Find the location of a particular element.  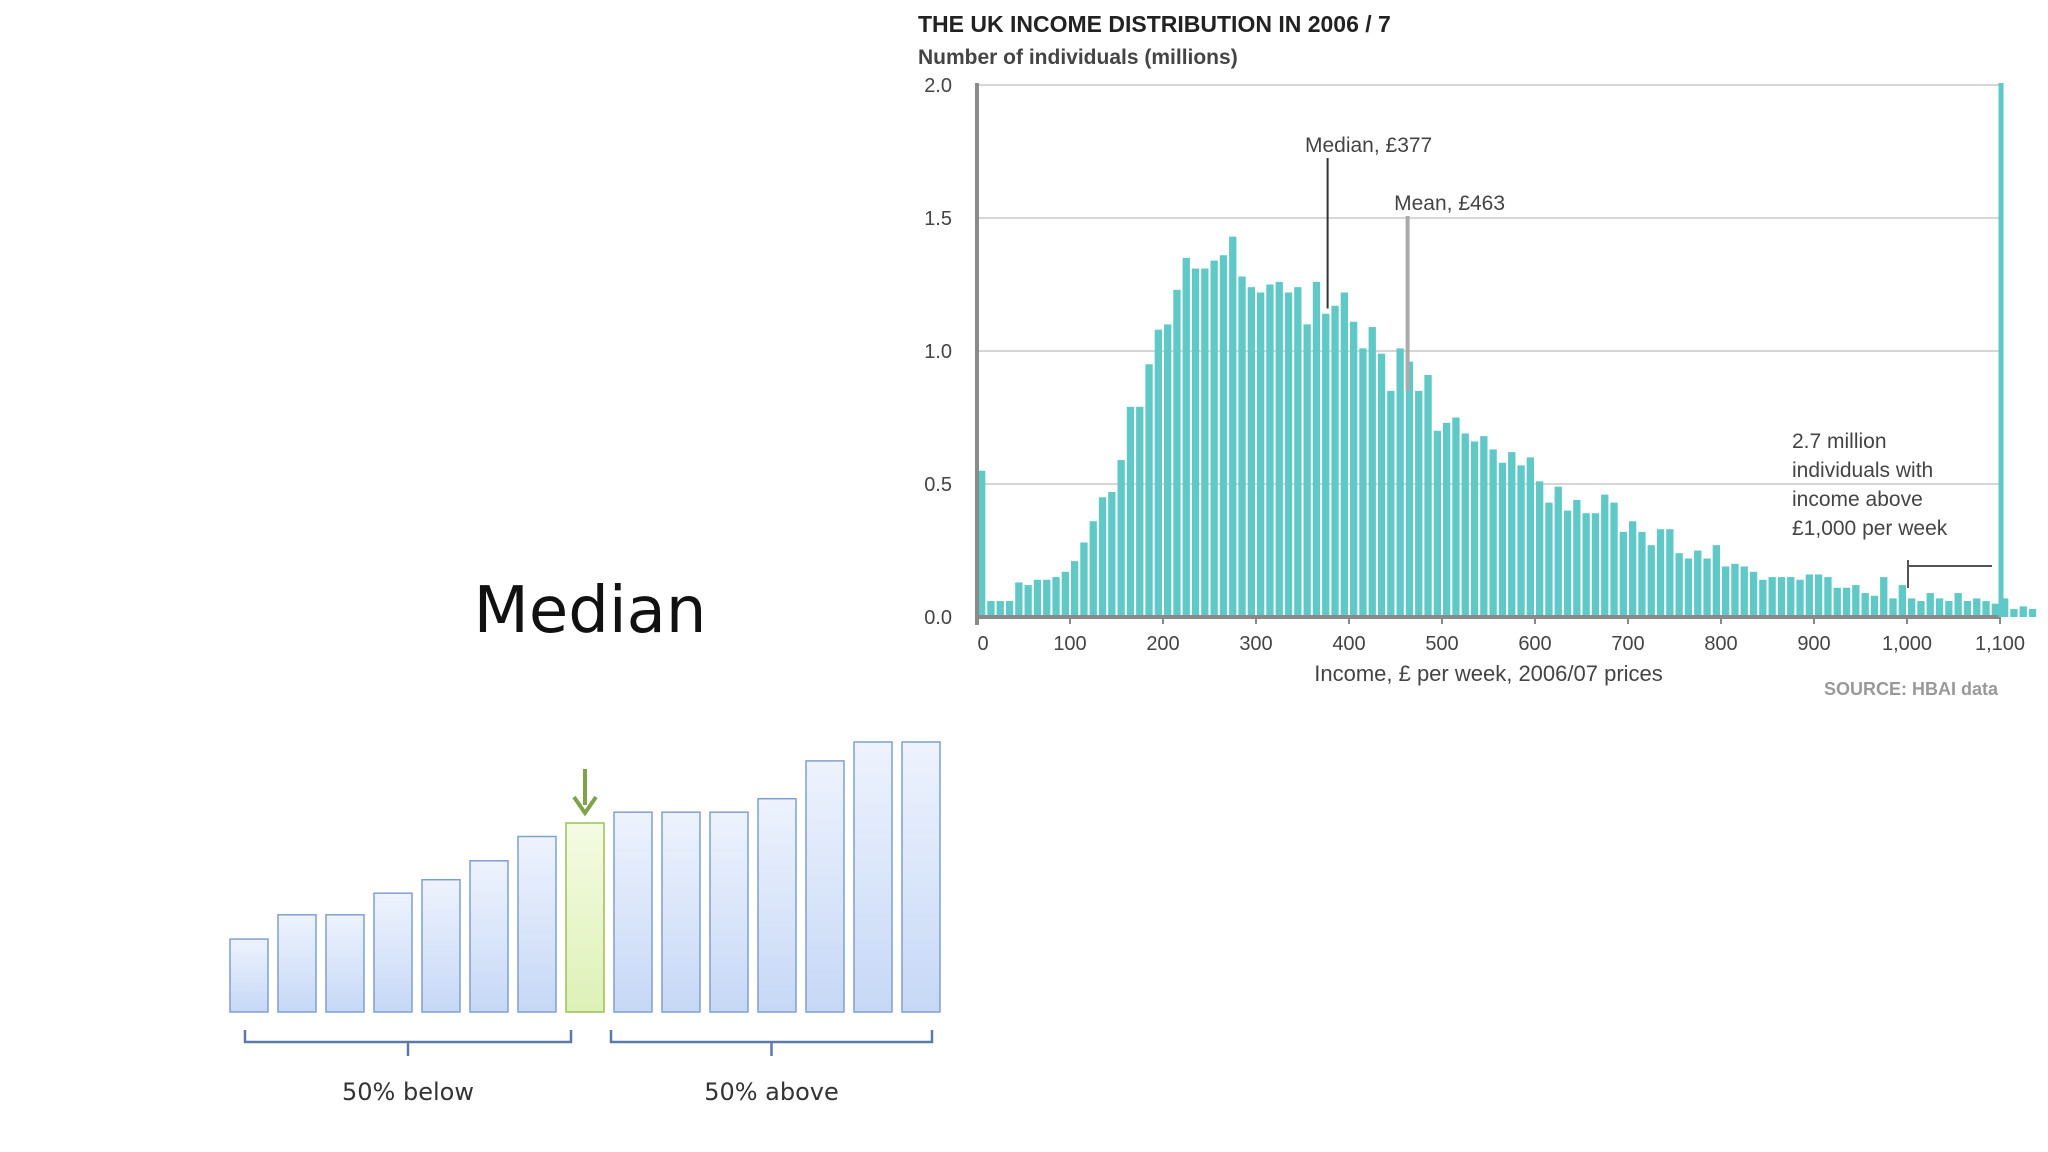

x-tick-label: 0 is located at coordinates (982, 644).